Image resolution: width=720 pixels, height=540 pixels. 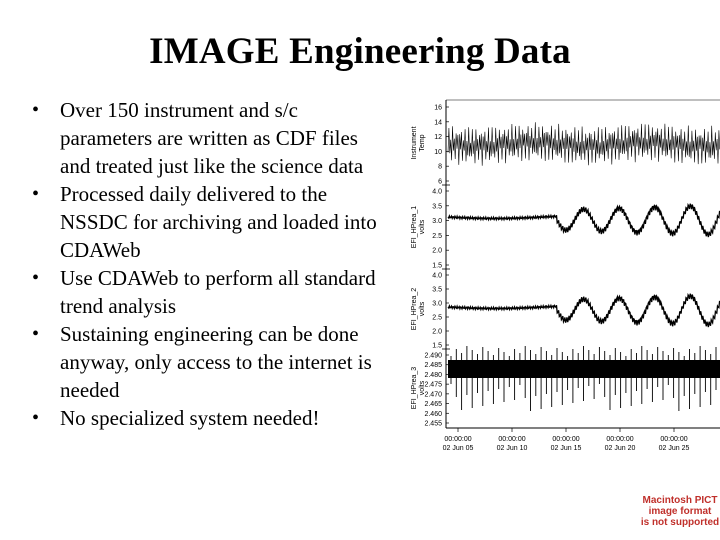 What do you see at coordinates (620, 448) in the screenshot?
I see `x-tick-date: 02 Jun 20` at bounding box center [620, 448].